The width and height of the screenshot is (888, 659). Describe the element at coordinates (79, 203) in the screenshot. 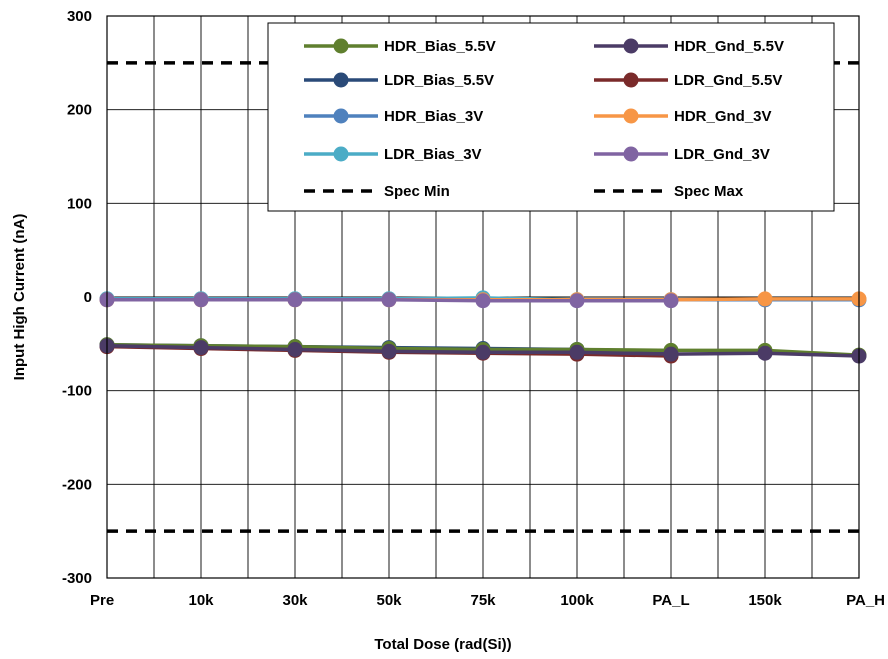

I see `y-tick-label: 100` at that location.